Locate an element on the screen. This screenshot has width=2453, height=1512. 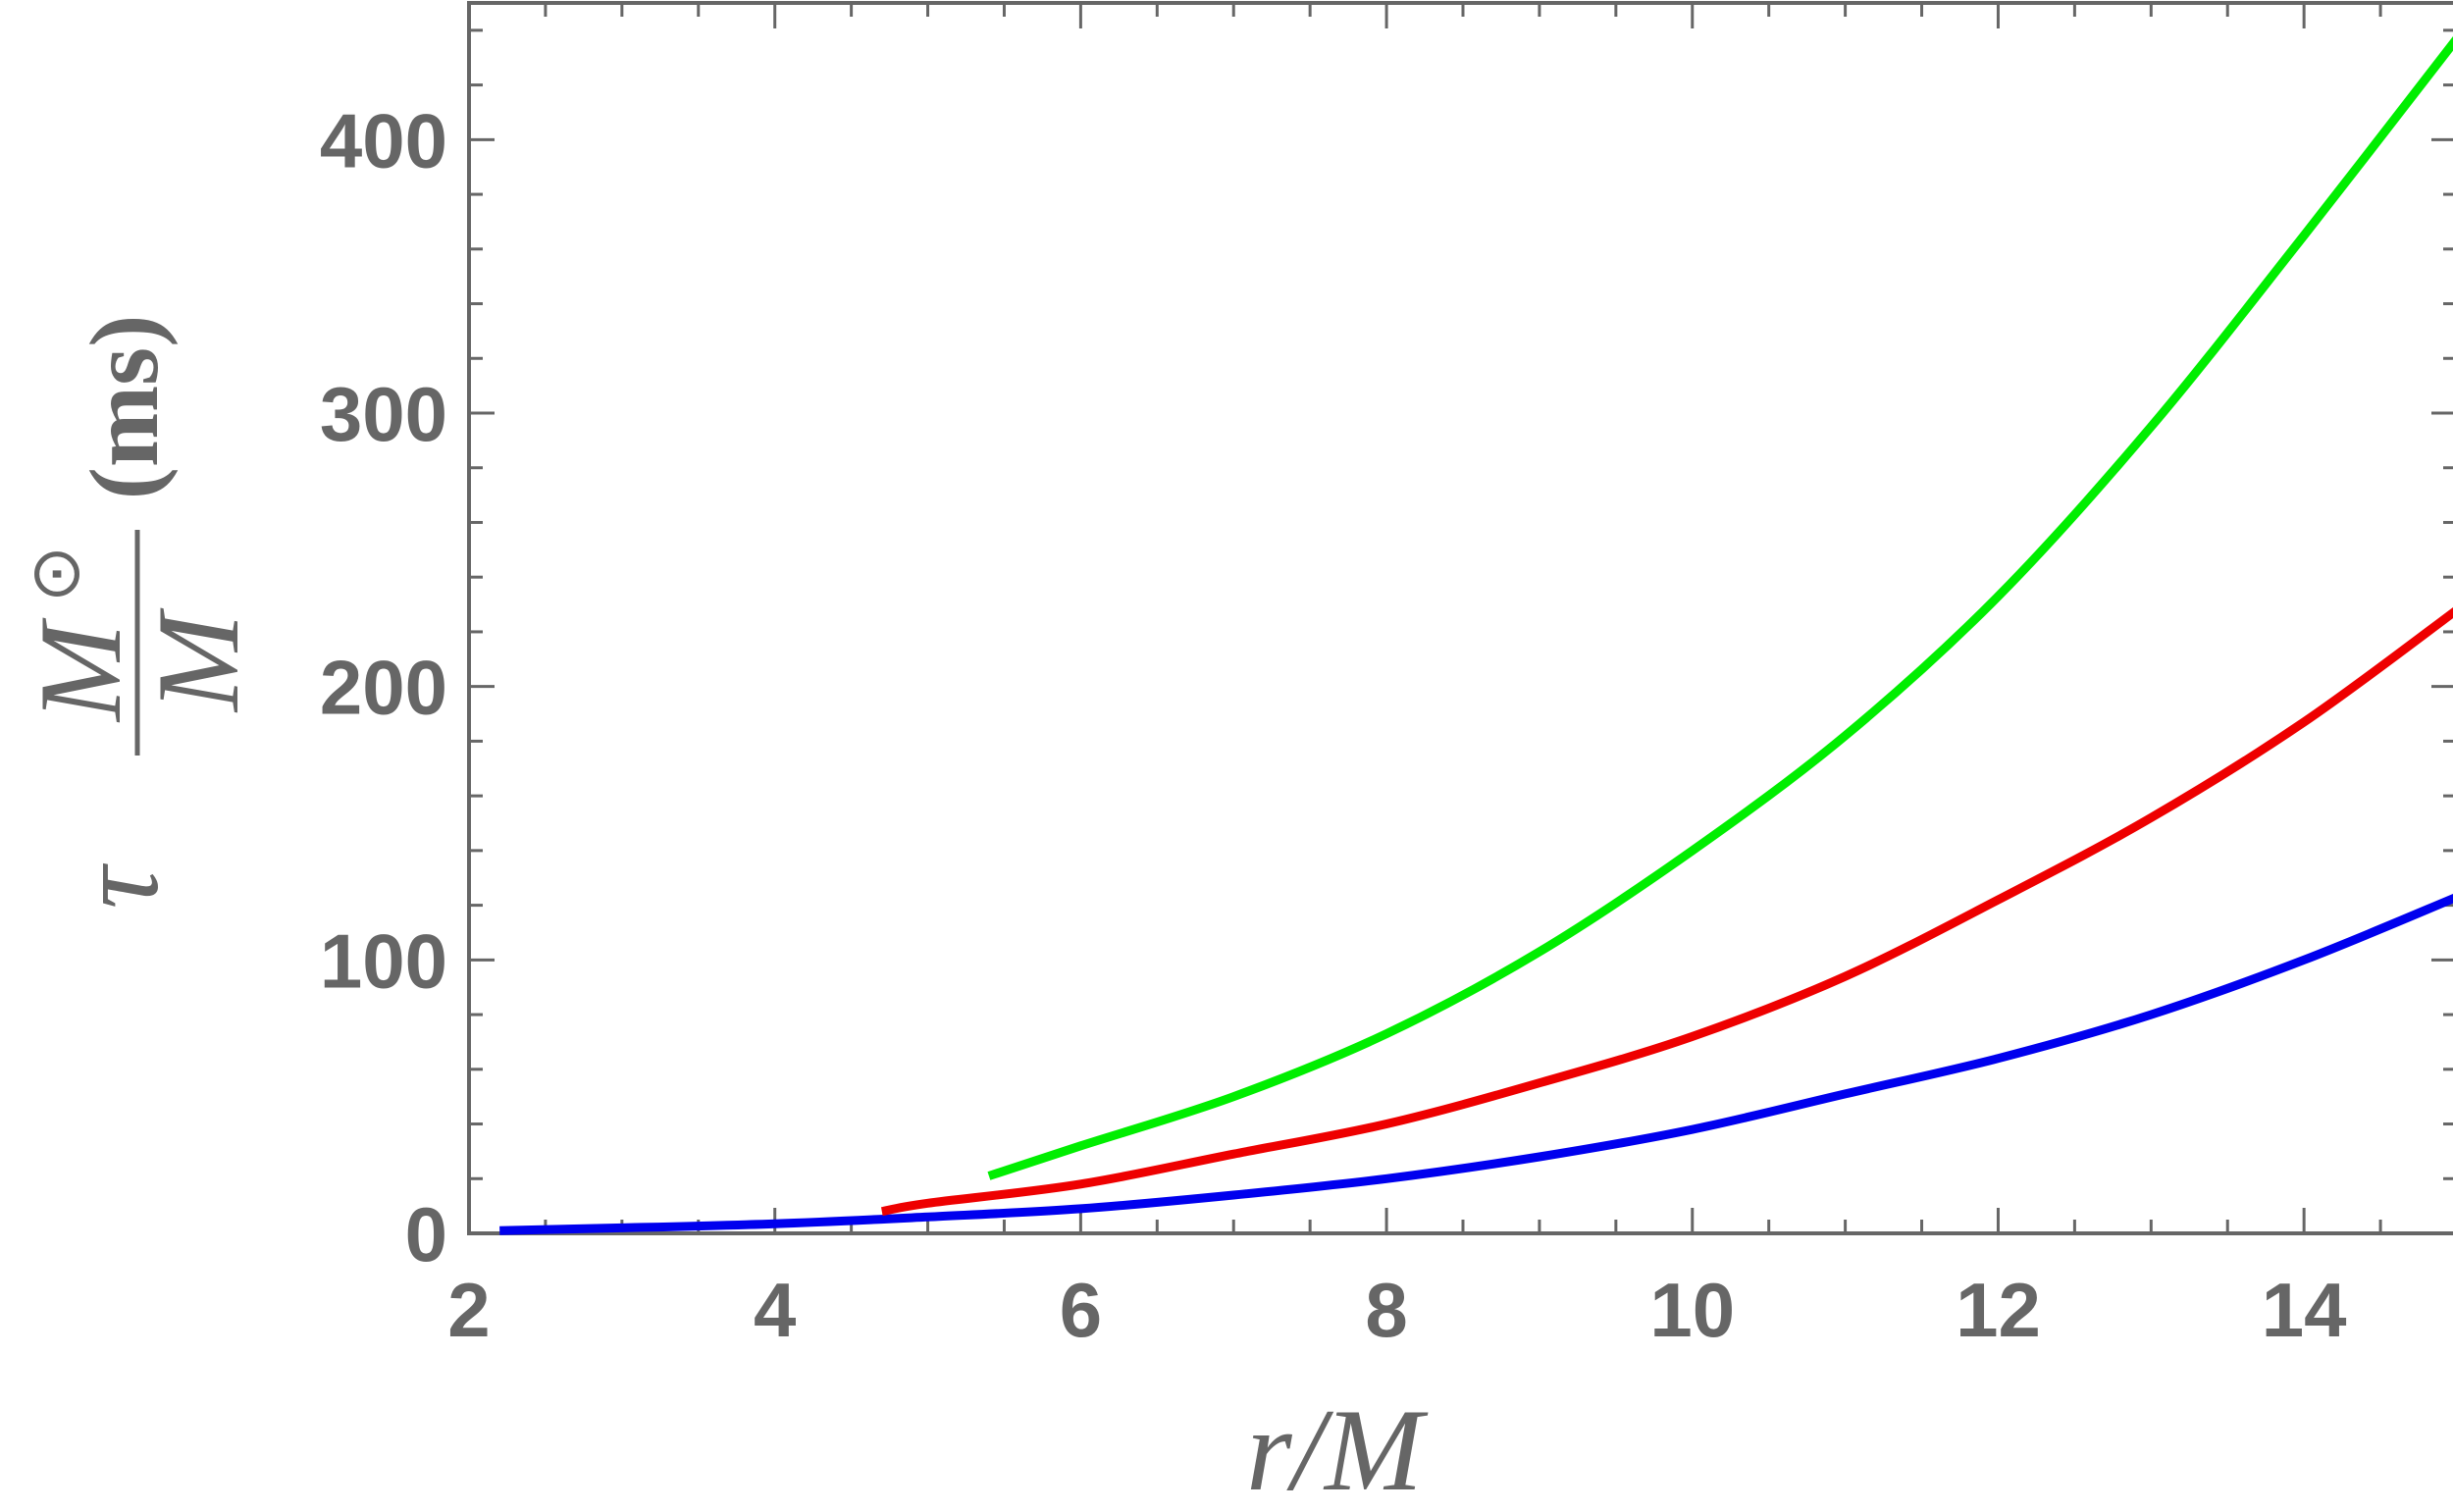
x-tick-label: 12 is located at coordinates (1998, 1310).